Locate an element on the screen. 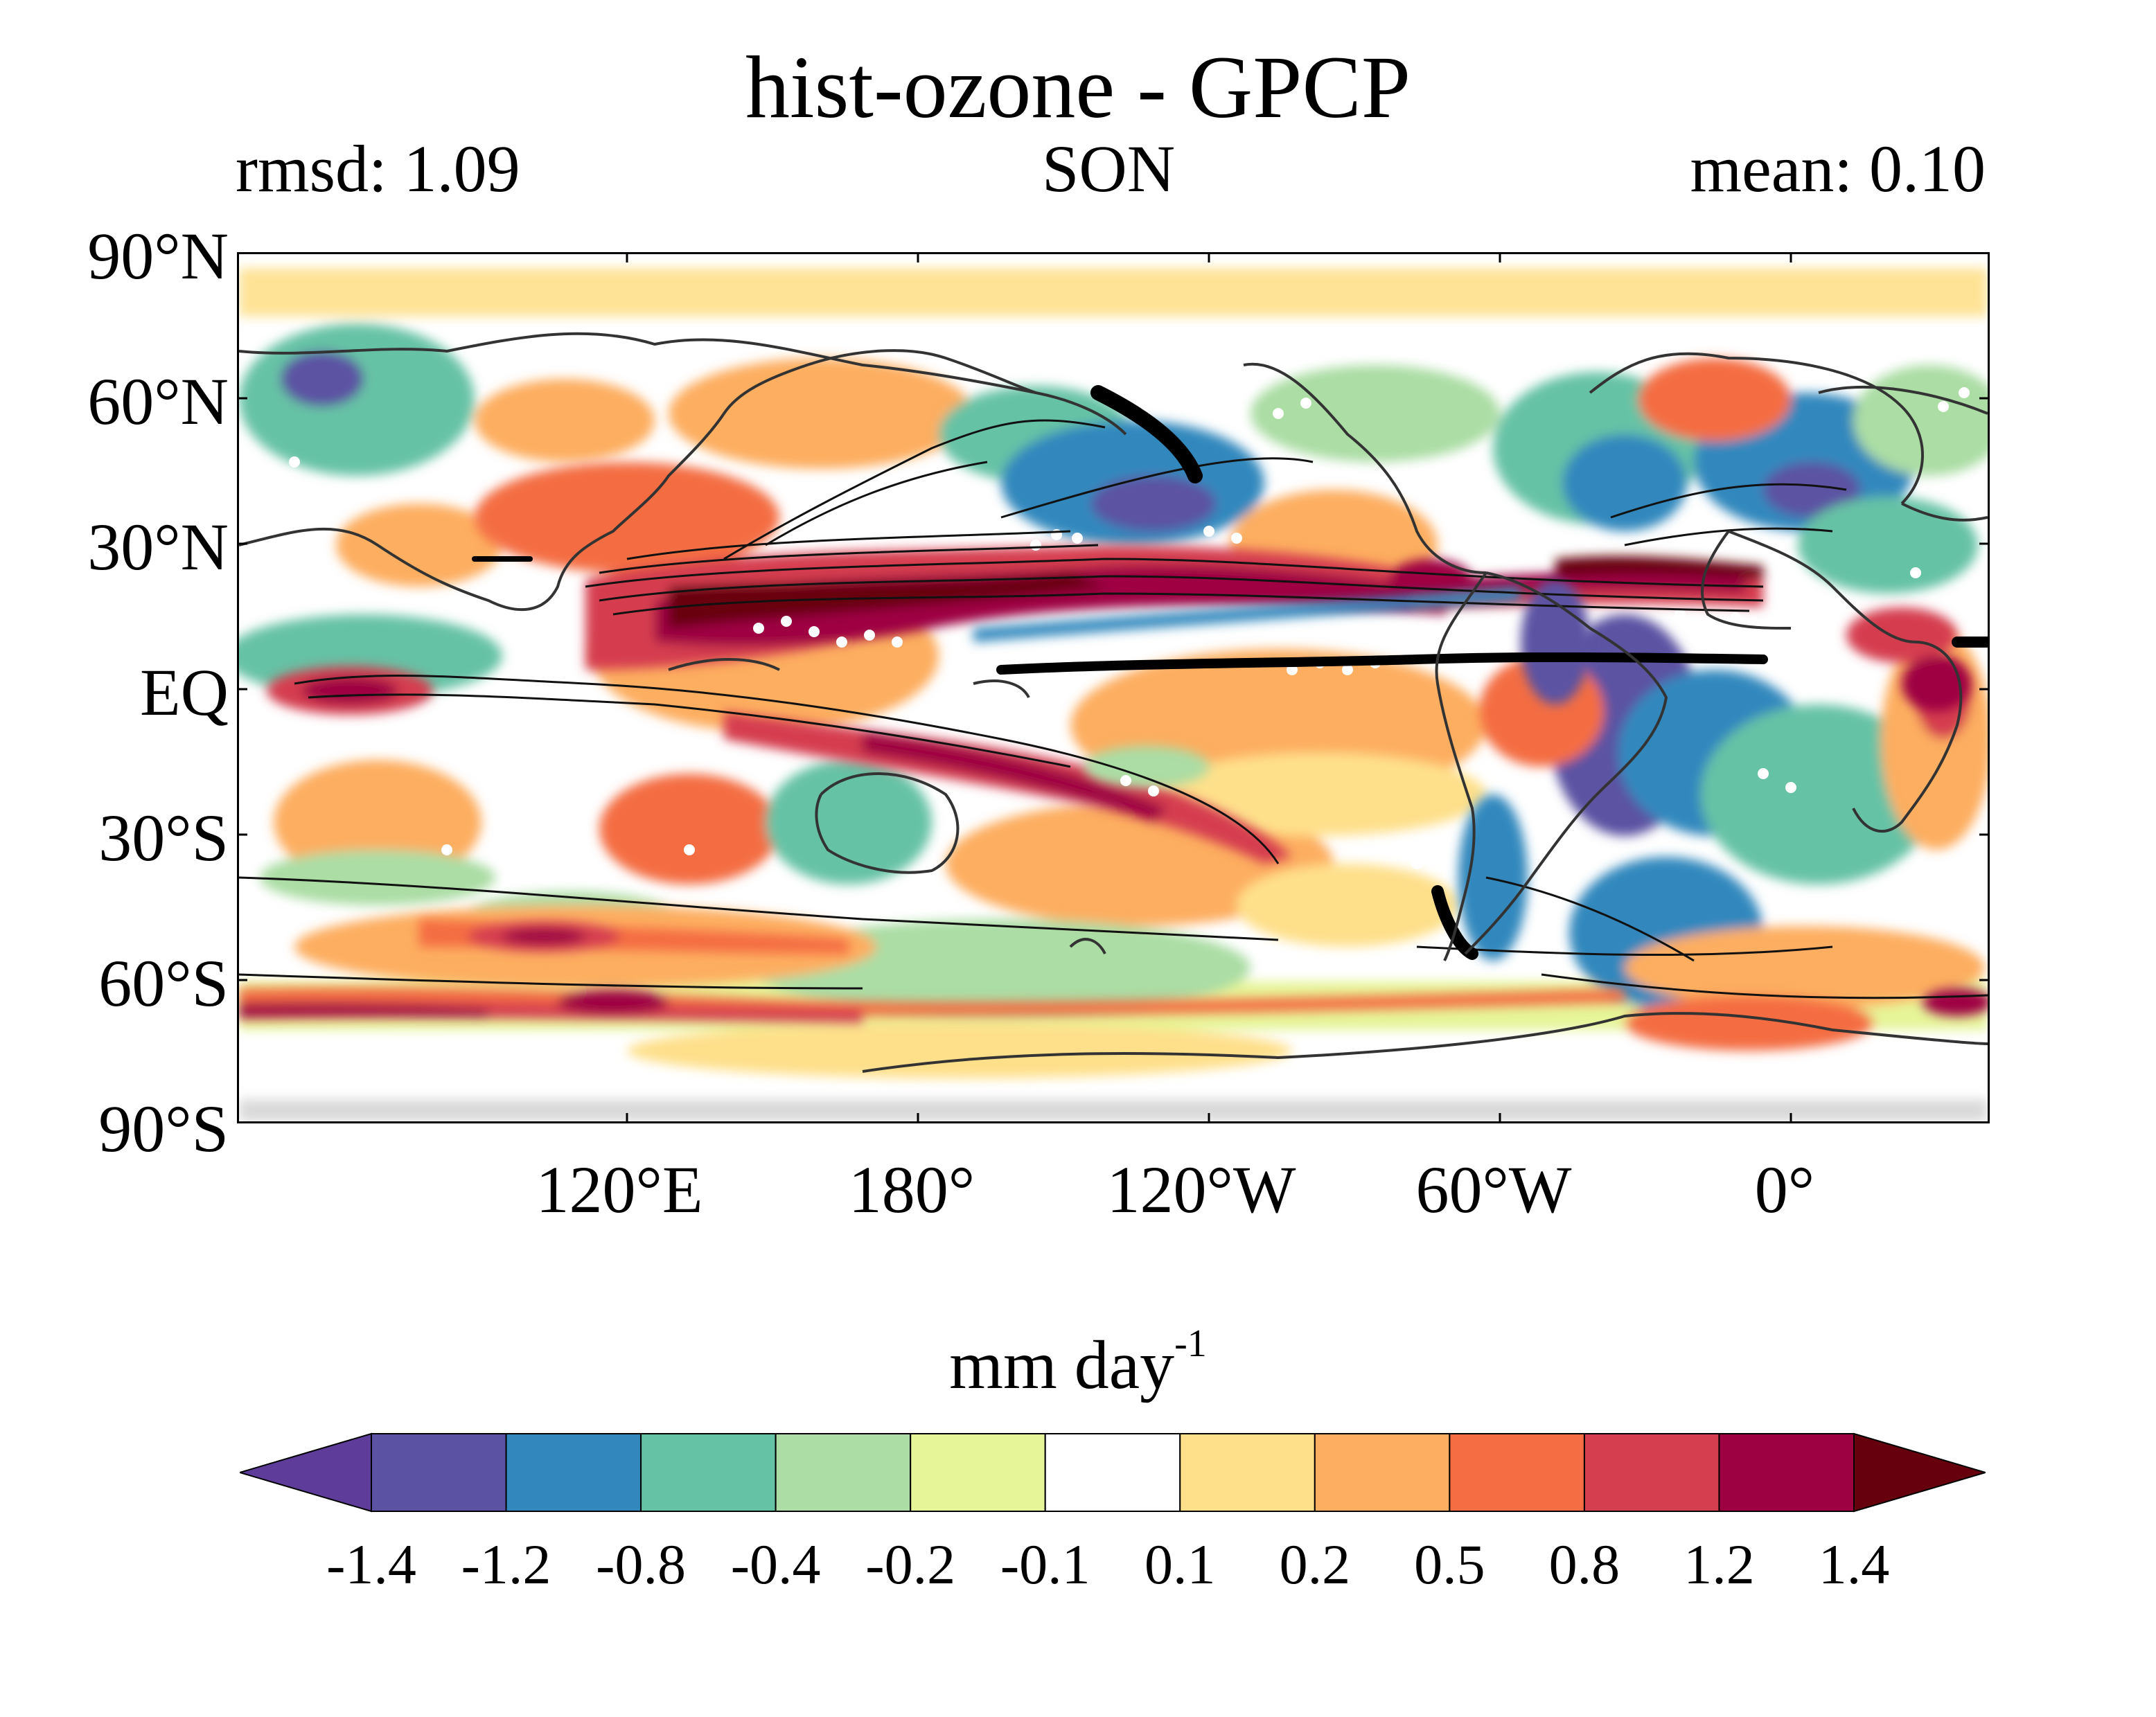 The height and width of the screenshot is (1717, 2156). lon-label-120w: 120°W is located at coordinates (1201, 1190).